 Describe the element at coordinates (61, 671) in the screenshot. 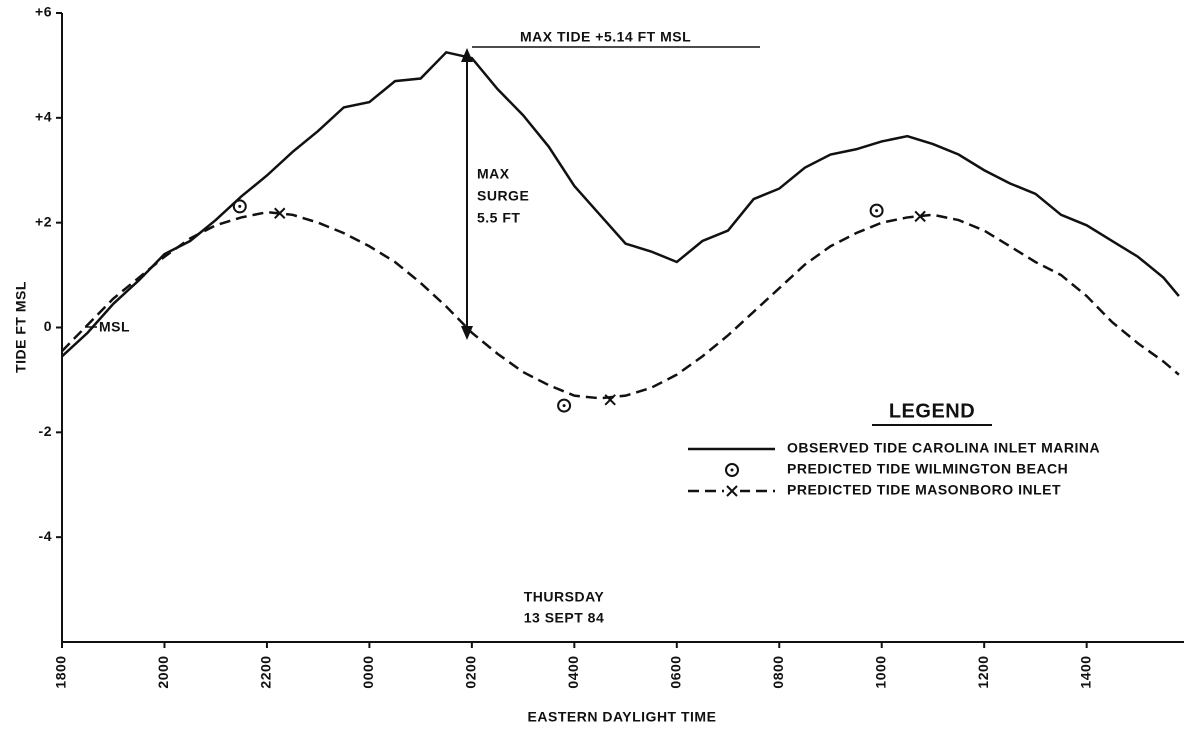

I see `x-tick-label: 1800` at that location.